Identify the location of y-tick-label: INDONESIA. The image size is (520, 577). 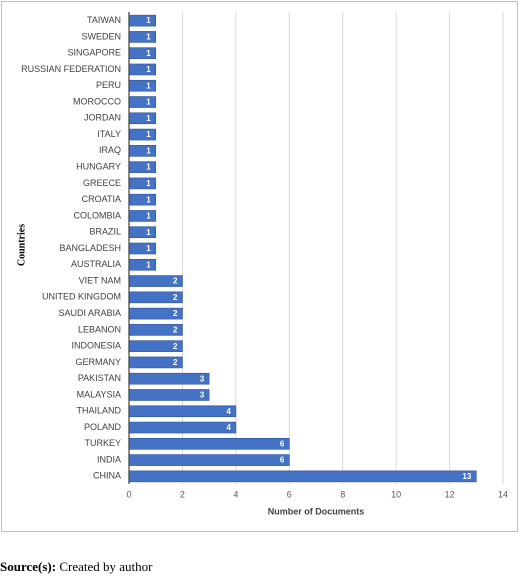
(96, 346).